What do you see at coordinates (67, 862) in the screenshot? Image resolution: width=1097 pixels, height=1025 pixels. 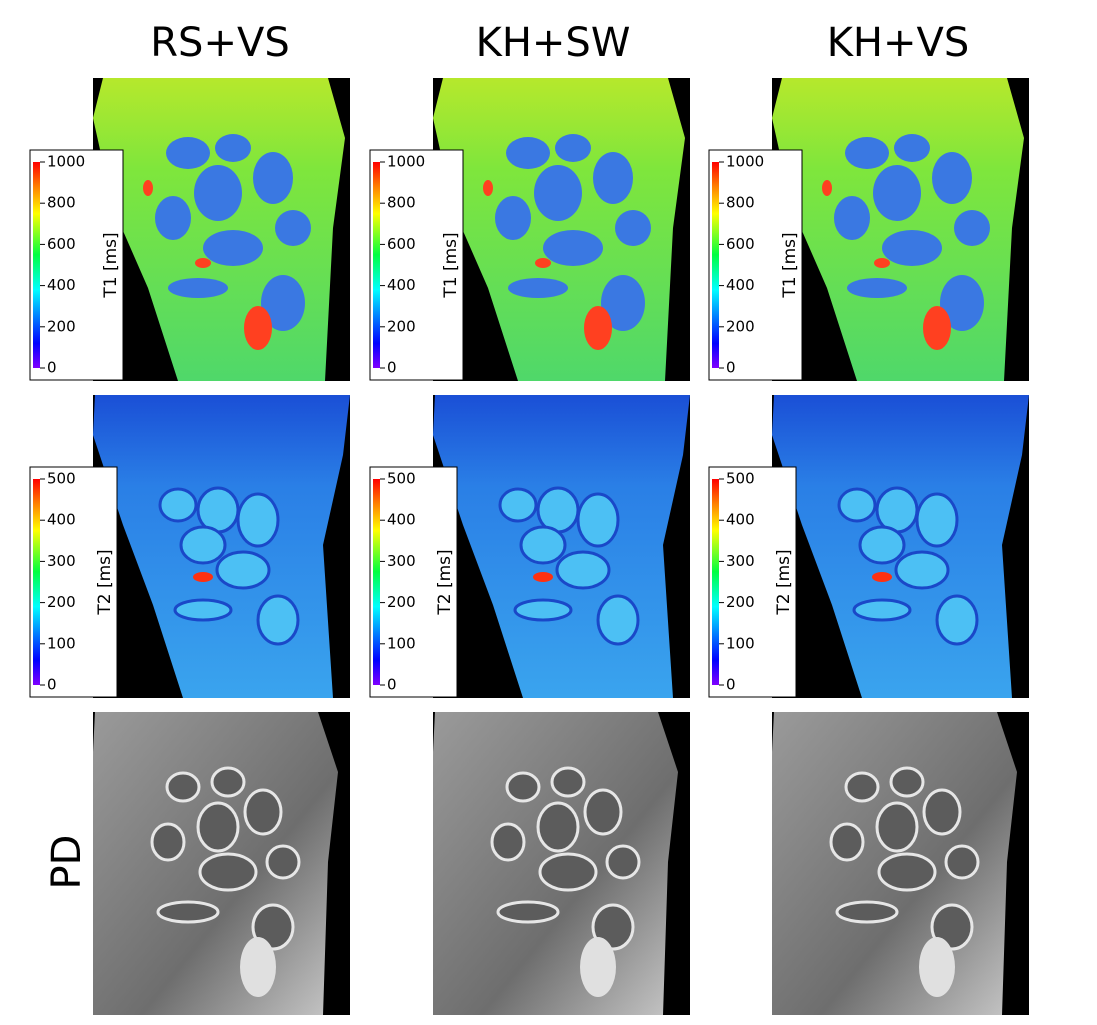 I see `row-label: PD` at bounding box center [67, 862].